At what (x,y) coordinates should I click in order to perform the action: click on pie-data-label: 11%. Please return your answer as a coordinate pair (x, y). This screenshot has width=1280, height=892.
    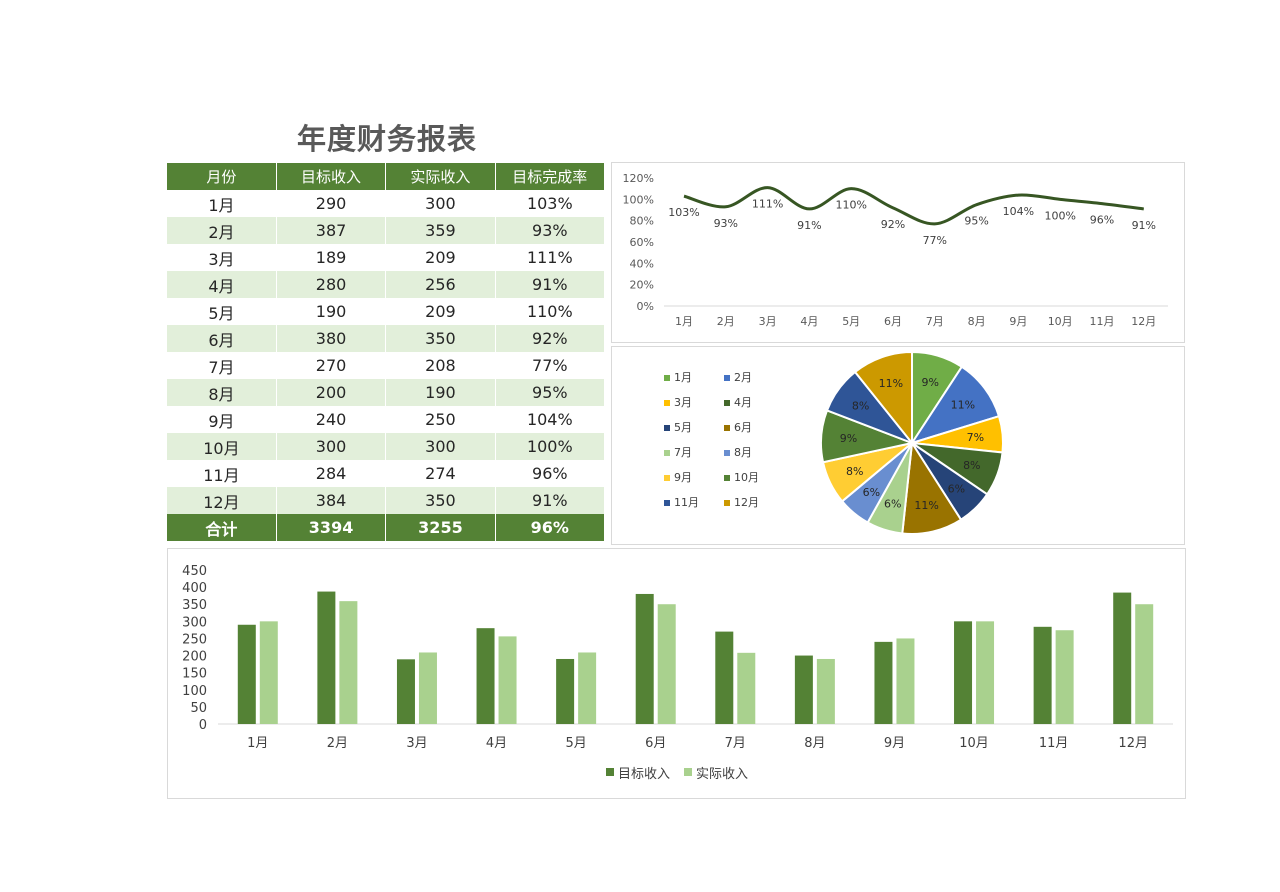
    Looking at the image, I should click on (891, 383).